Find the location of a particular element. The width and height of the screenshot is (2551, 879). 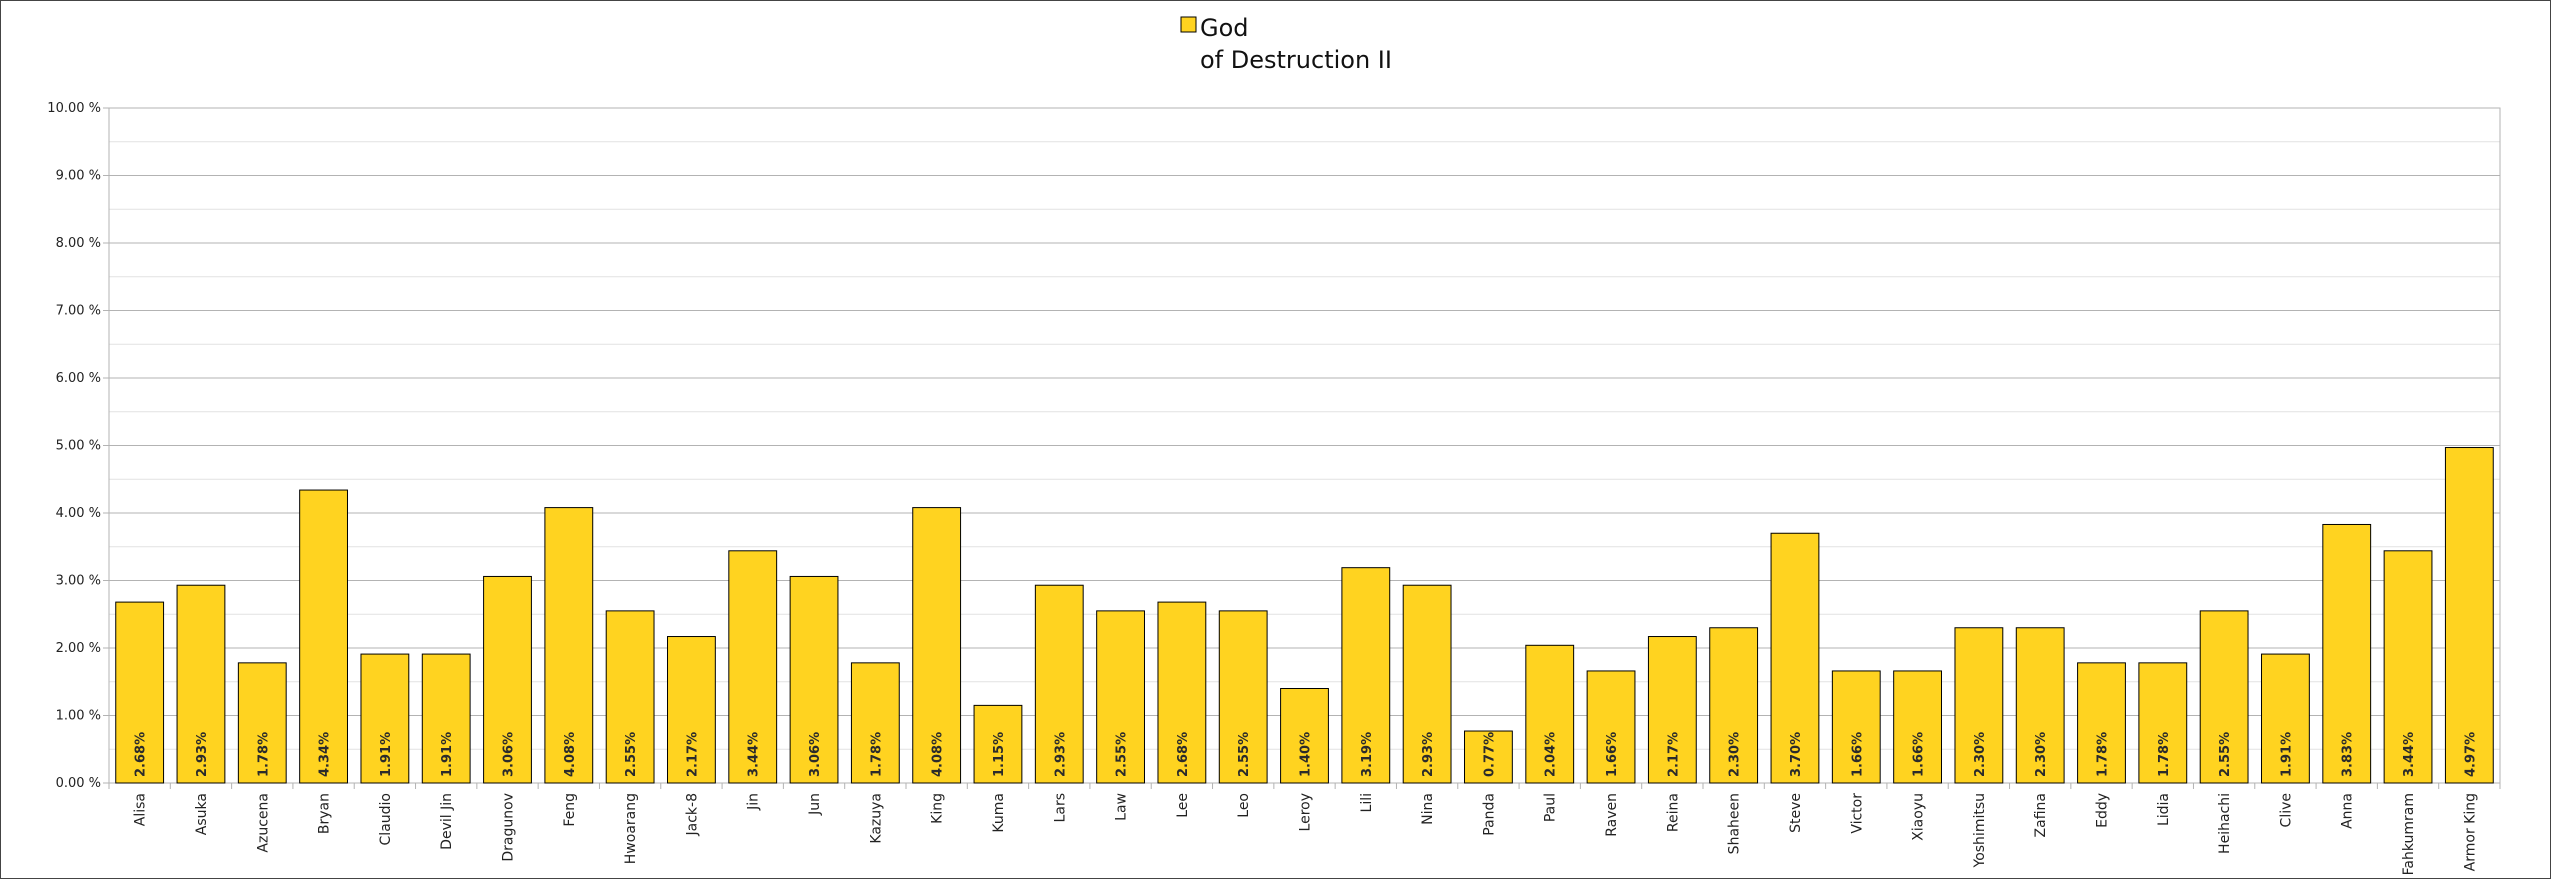

x-tick-label: Raven is located at coordinates (1612, 815).